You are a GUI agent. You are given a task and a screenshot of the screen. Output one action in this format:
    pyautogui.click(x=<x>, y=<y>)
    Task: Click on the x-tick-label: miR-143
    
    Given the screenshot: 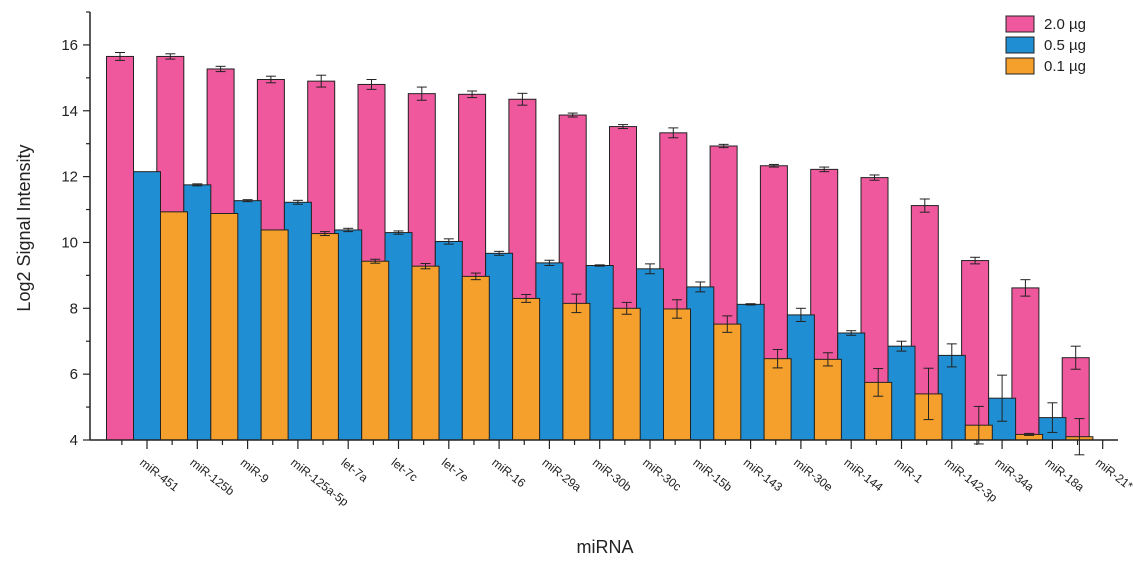 What is the action you would take?
    pyautogui.click(x=763, y=474)
    